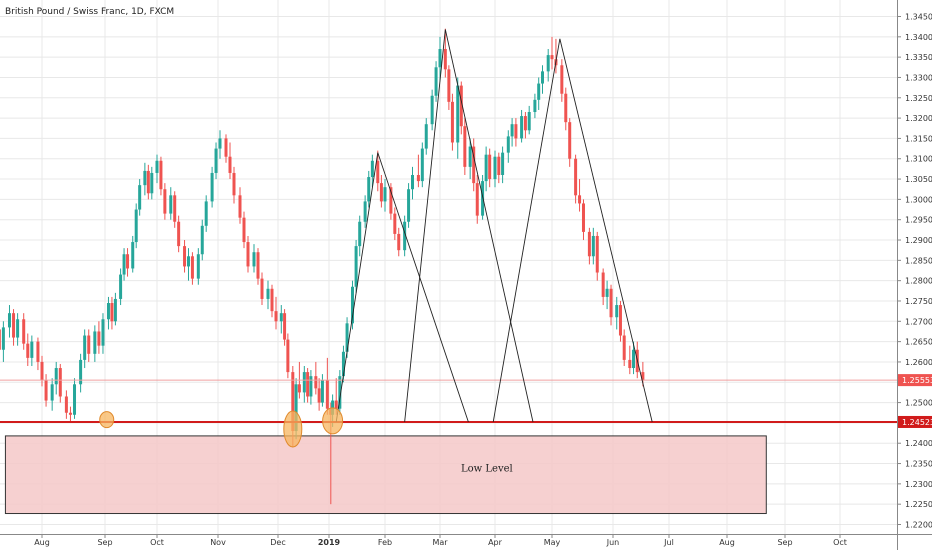  I want to click on y-tick-label: 1.32500, so click(918, 98).